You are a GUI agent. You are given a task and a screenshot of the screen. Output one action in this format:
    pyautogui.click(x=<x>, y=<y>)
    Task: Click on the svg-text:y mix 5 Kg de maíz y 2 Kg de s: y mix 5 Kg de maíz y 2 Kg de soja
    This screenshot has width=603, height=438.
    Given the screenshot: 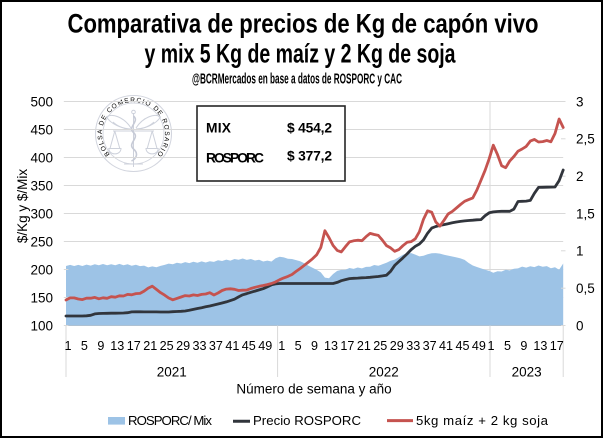 What is the action you would take?
    pyautogui.click(x=300, y=54)
    